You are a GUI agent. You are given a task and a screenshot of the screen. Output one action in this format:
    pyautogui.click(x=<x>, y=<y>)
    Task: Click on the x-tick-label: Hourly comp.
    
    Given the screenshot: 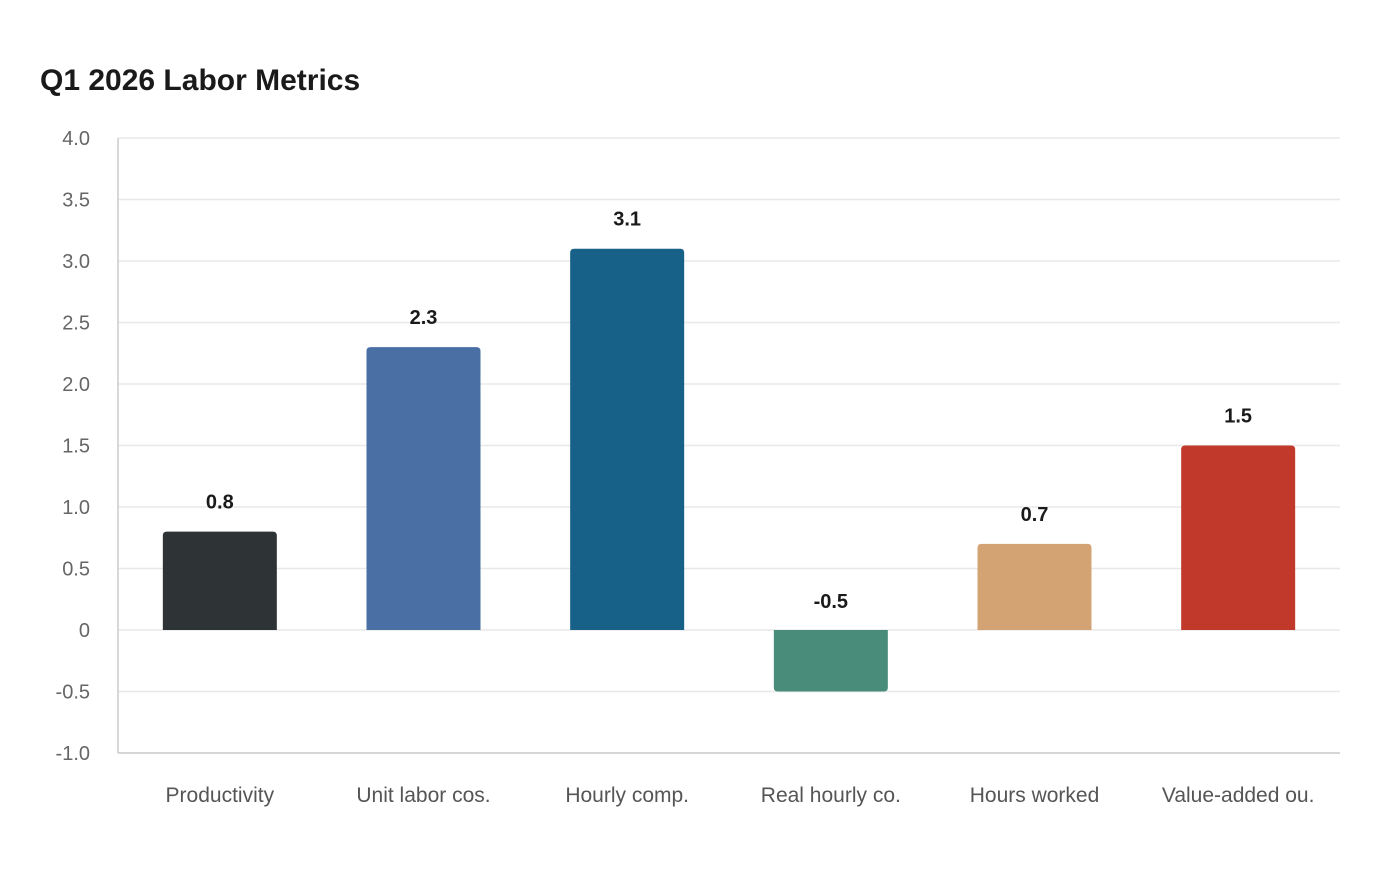 What is the action you would take?
    pyautogui.click(x=627, y=795)
    